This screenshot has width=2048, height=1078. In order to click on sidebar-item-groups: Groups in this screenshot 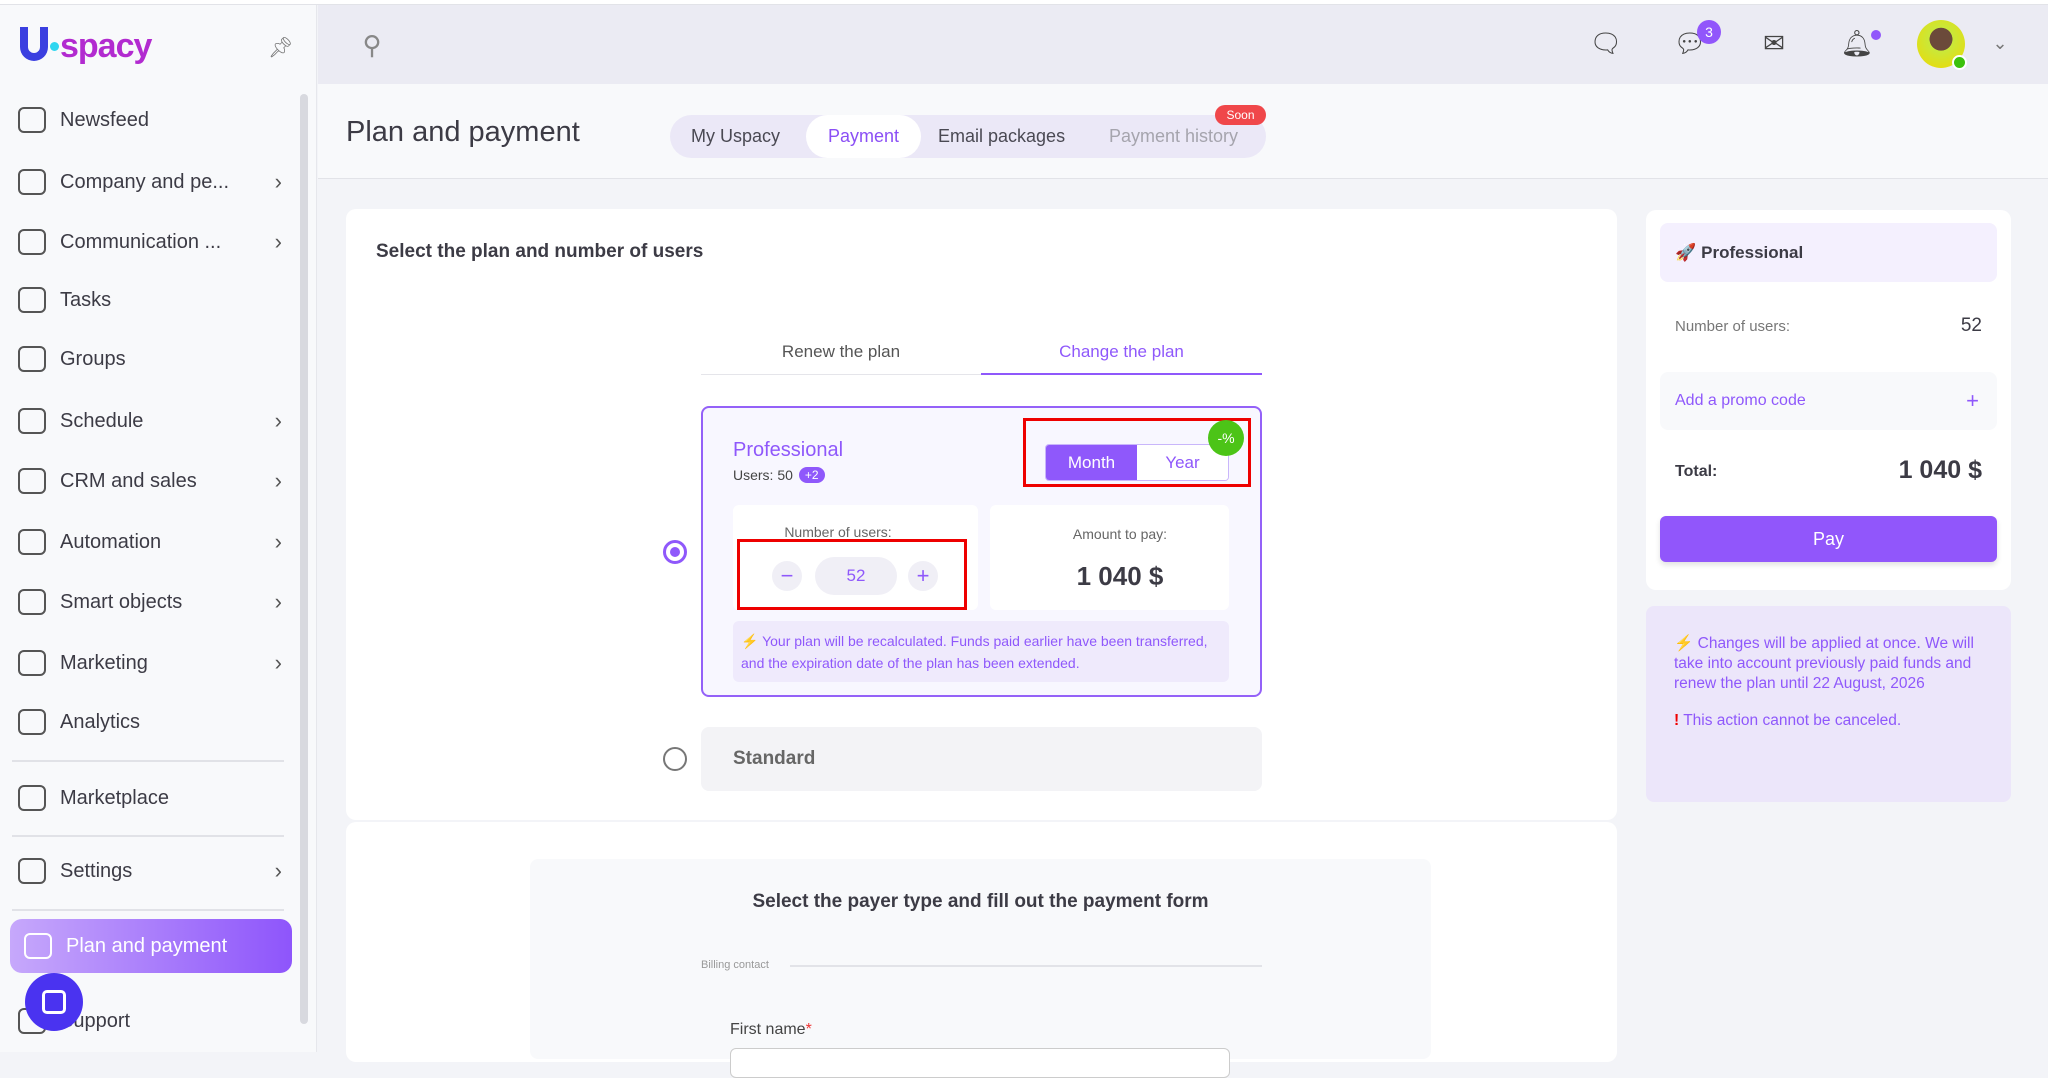, I will do `click(153, 359)`.